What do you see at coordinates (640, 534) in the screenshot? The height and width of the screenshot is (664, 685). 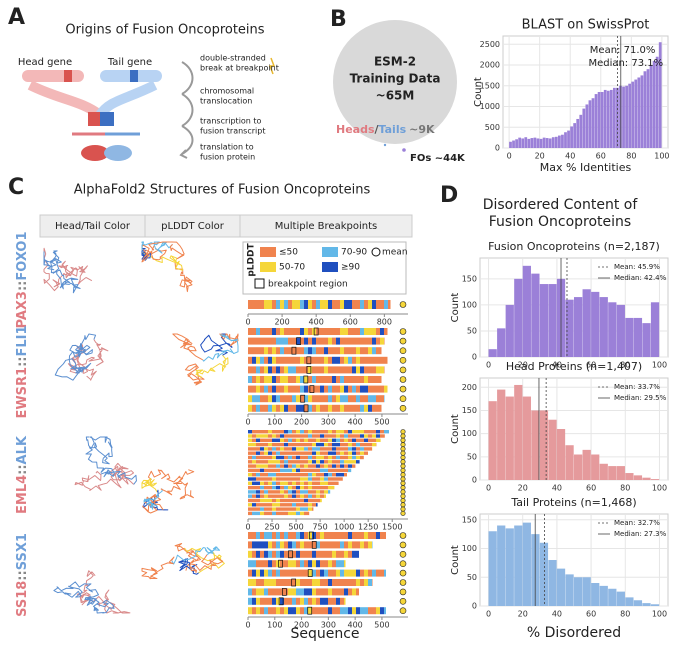 I see `legend-label: Median: 27.3%` at bounding box center [640, 534].